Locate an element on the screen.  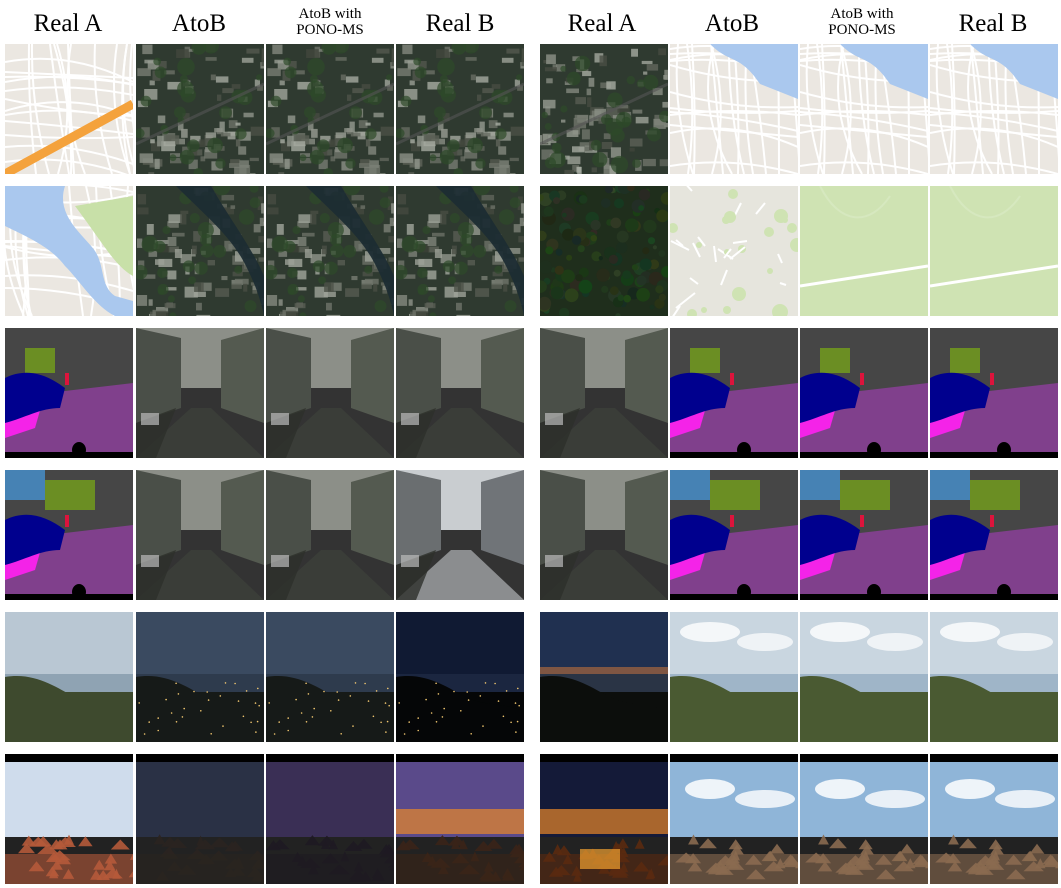
tile-left-r1-c1 is located at coordinates (69, 109).